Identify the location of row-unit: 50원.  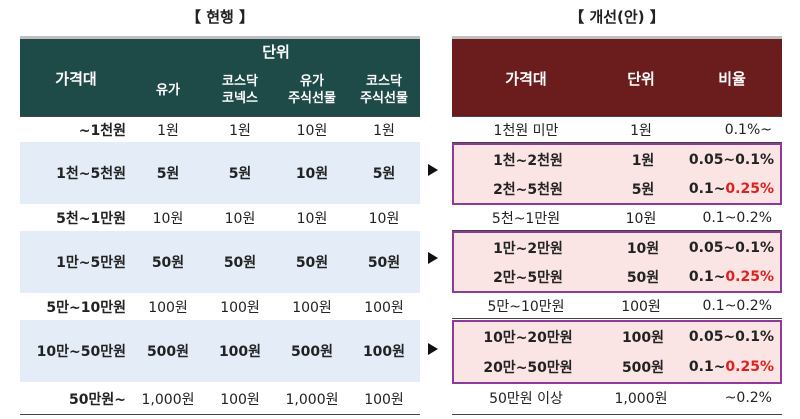
(643, 277).